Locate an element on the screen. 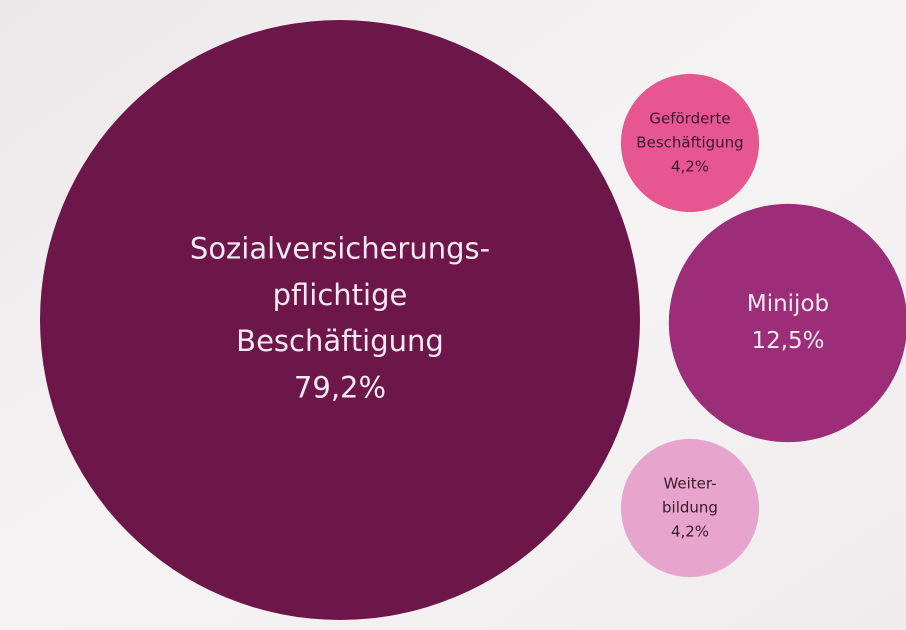 The image size is (906, 630). bubble-label: Sozialversicherungs- is located at coordinates (340, 248).